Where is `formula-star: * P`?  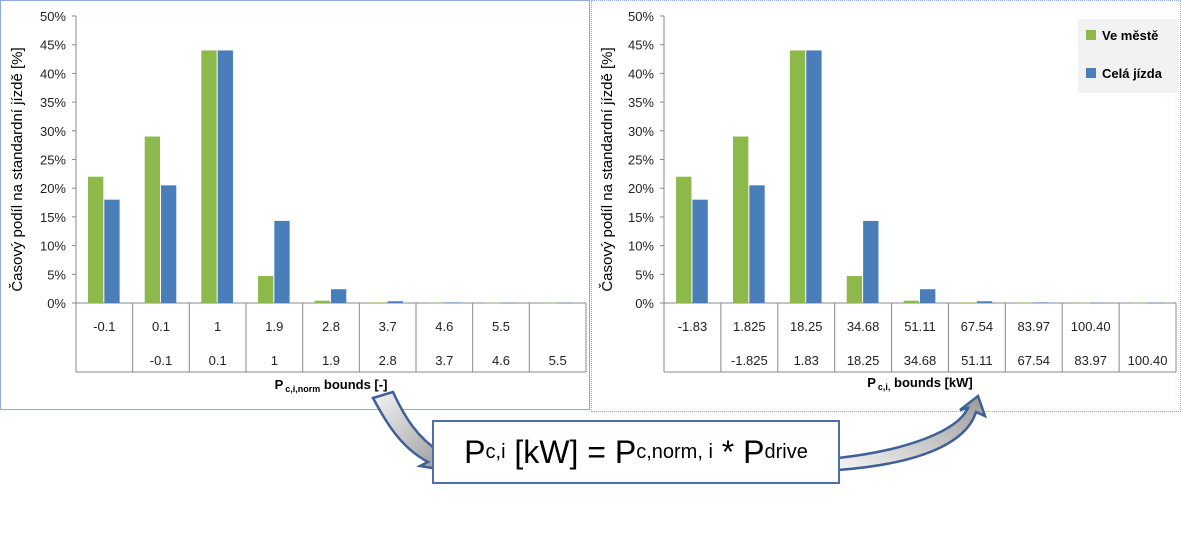
formula-star: * P is located at coordinates (738, 451).